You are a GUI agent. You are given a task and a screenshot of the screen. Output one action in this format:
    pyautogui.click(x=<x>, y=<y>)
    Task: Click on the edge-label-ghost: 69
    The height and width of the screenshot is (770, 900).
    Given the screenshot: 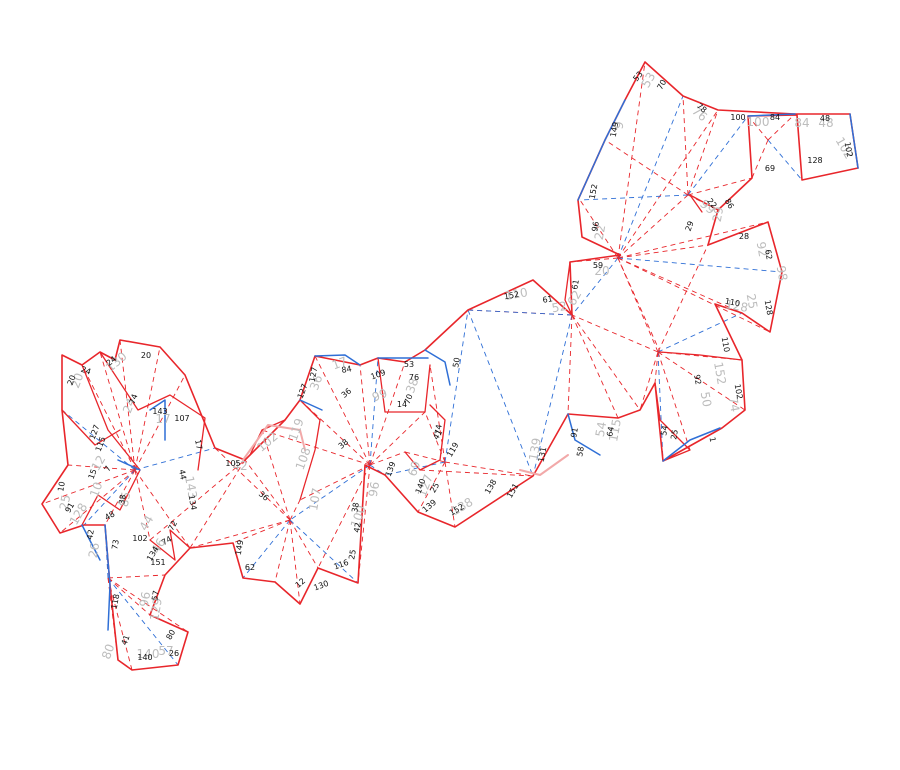 What is the action you would take?
    pyautogui.click(x=414, y=468)
    